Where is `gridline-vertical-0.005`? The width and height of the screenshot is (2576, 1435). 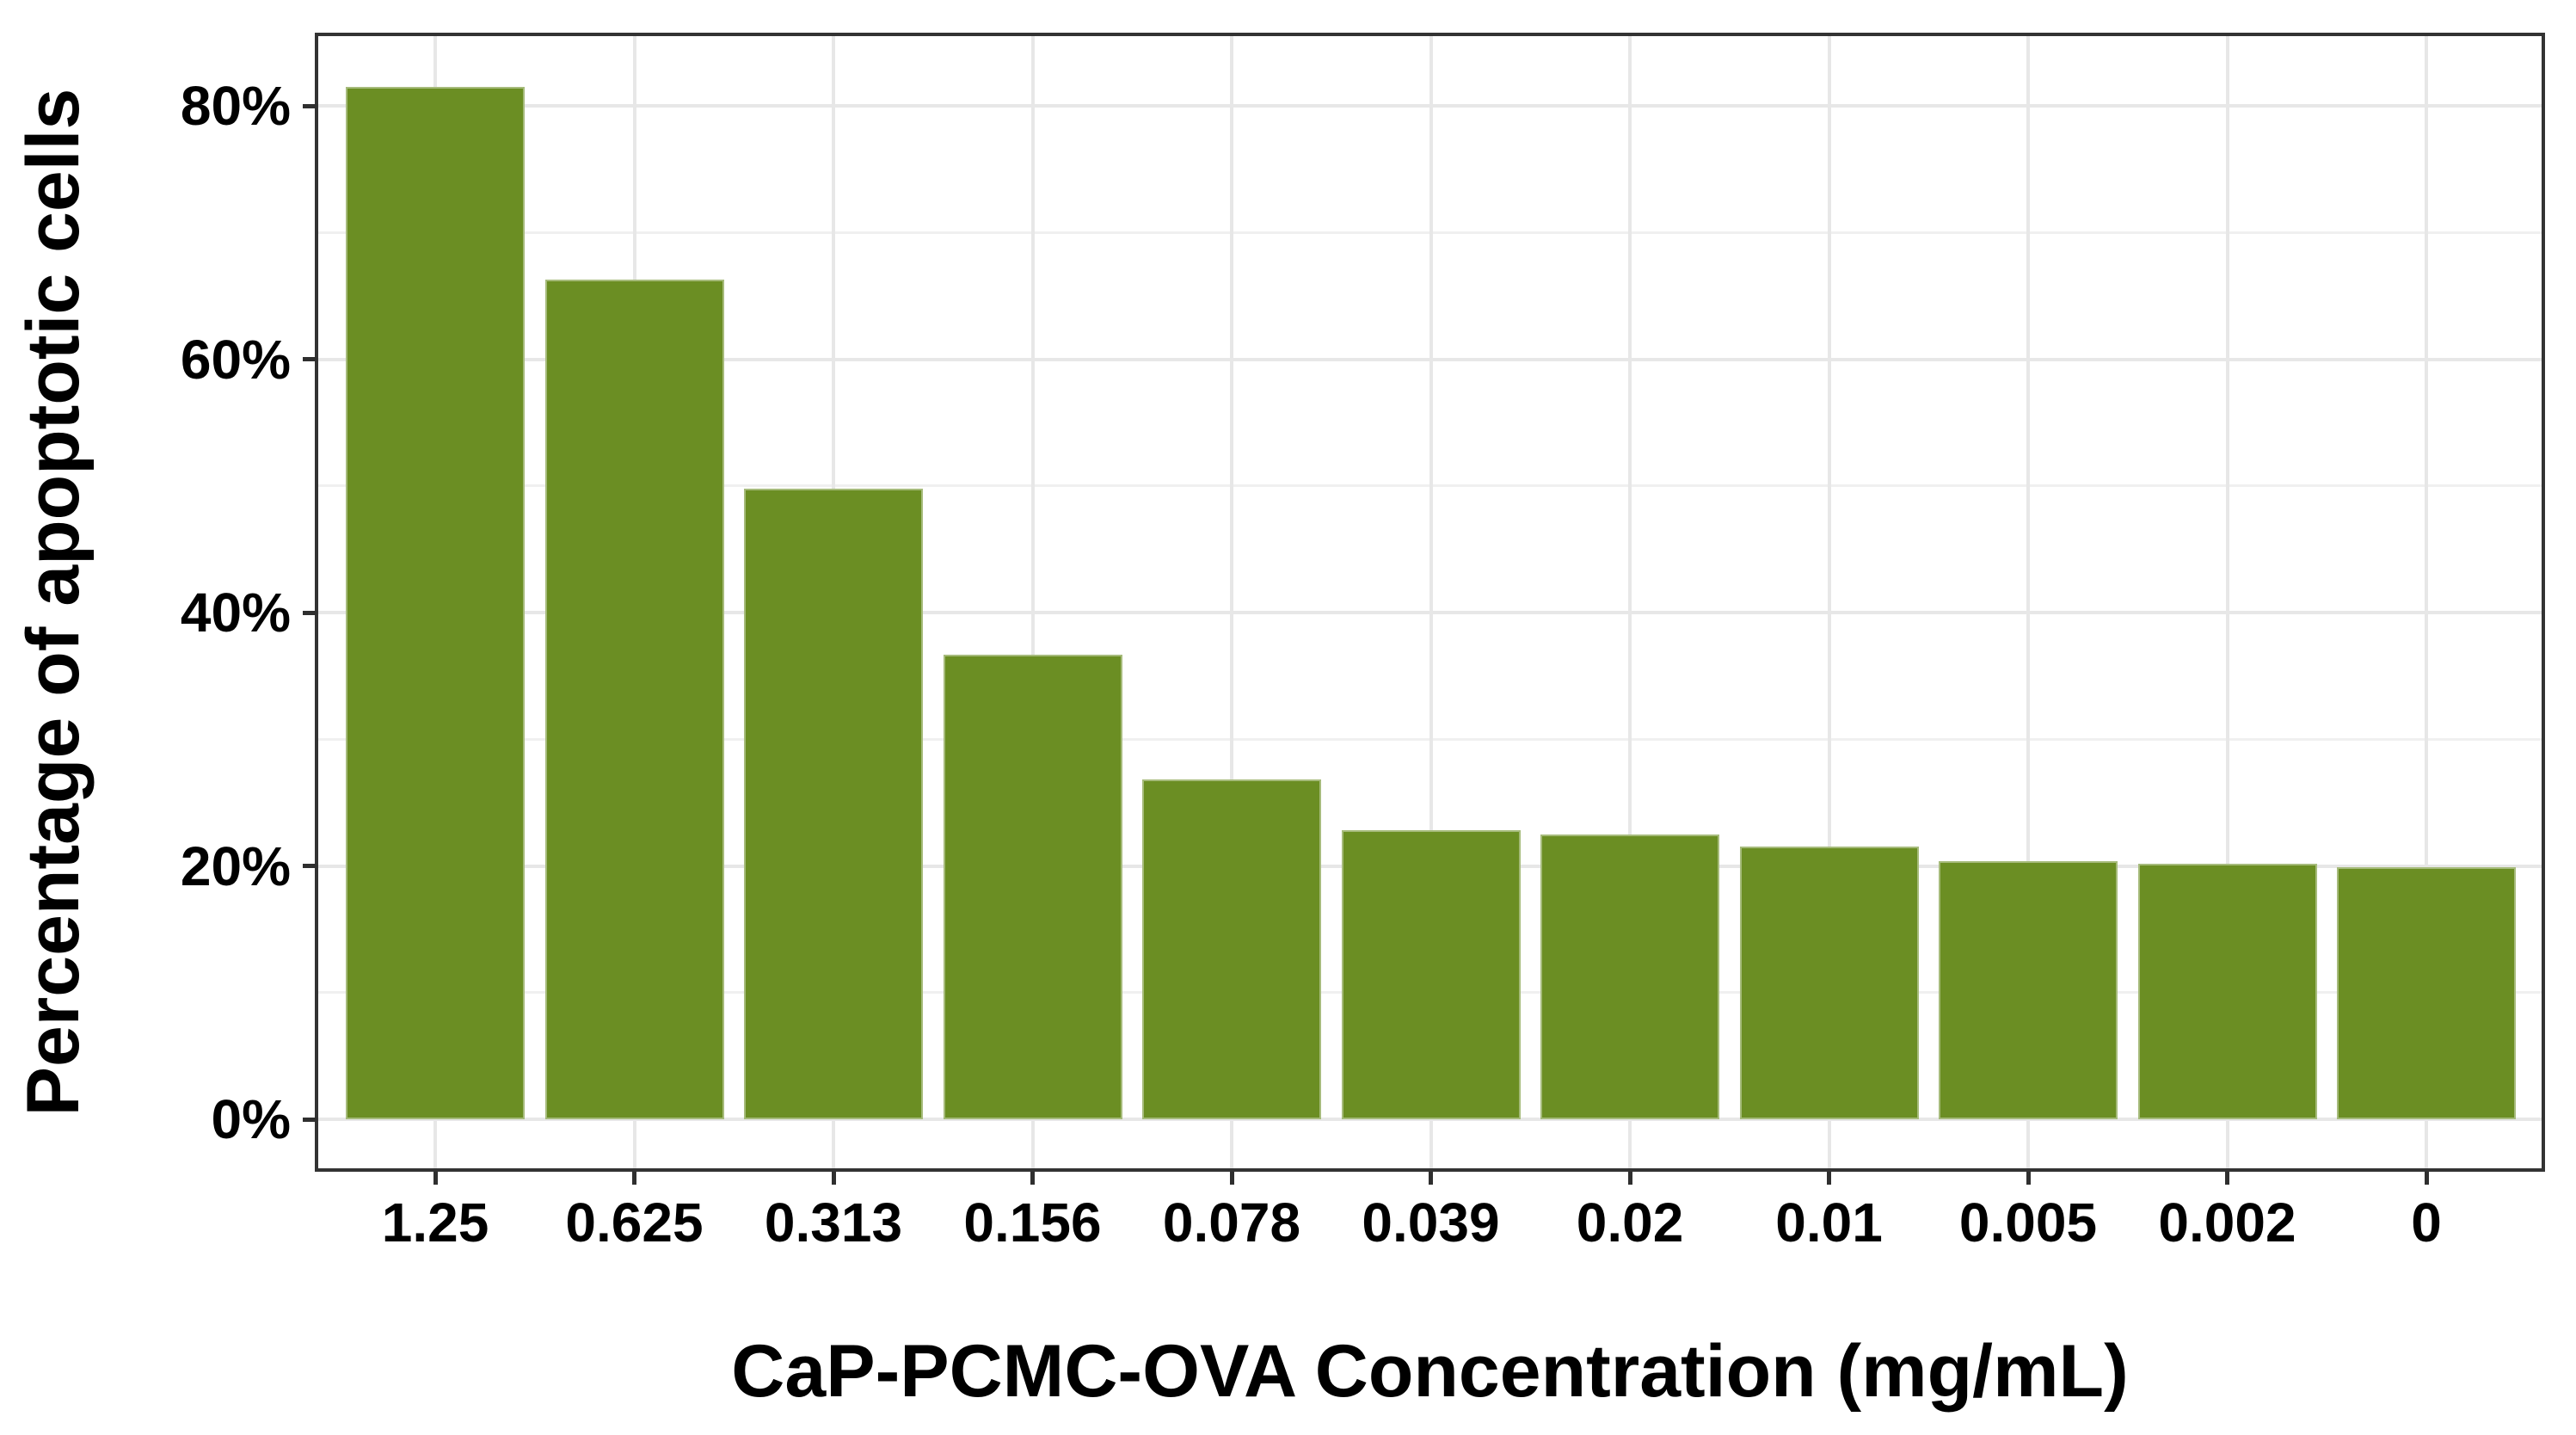
gridline-vertical-0.005 is located at coordinates (2028, 602).